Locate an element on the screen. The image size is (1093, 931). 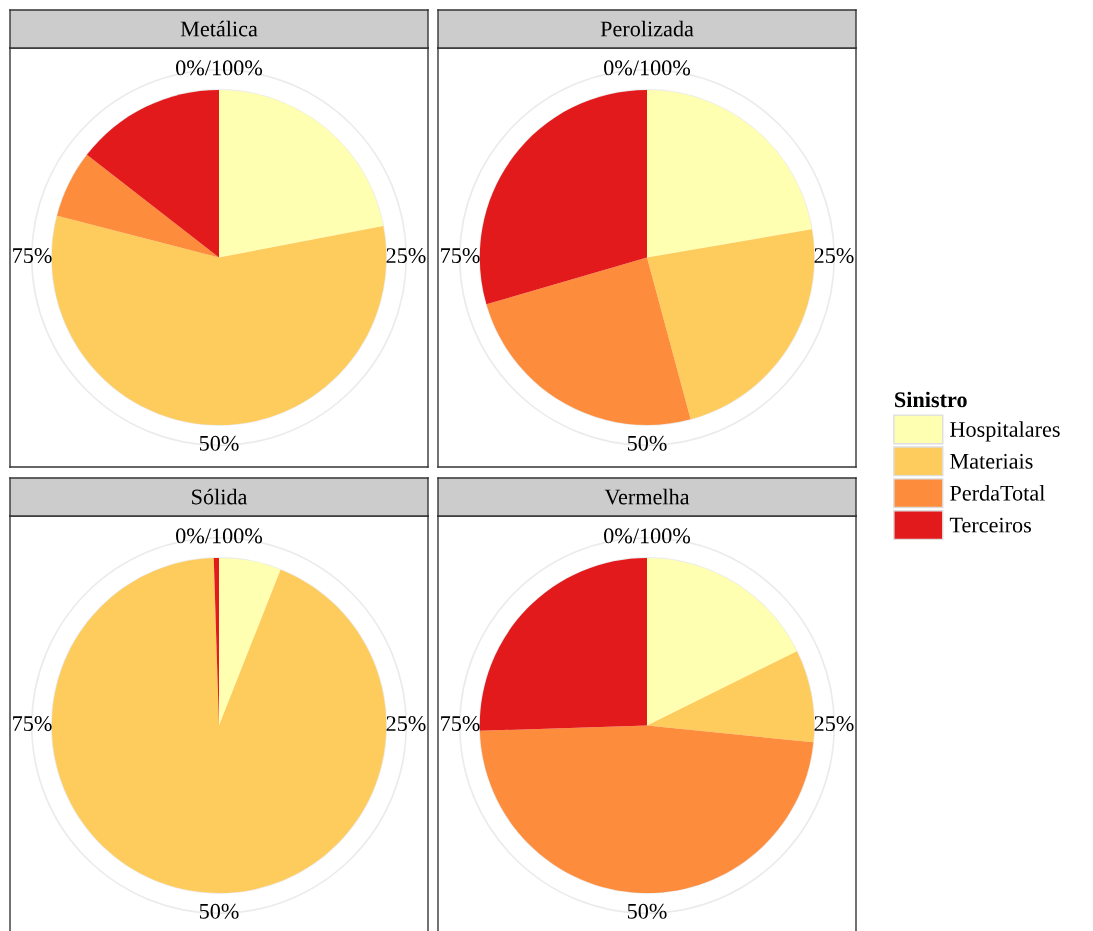
legend-title: Sinistro is located at coordinates (931, 399).